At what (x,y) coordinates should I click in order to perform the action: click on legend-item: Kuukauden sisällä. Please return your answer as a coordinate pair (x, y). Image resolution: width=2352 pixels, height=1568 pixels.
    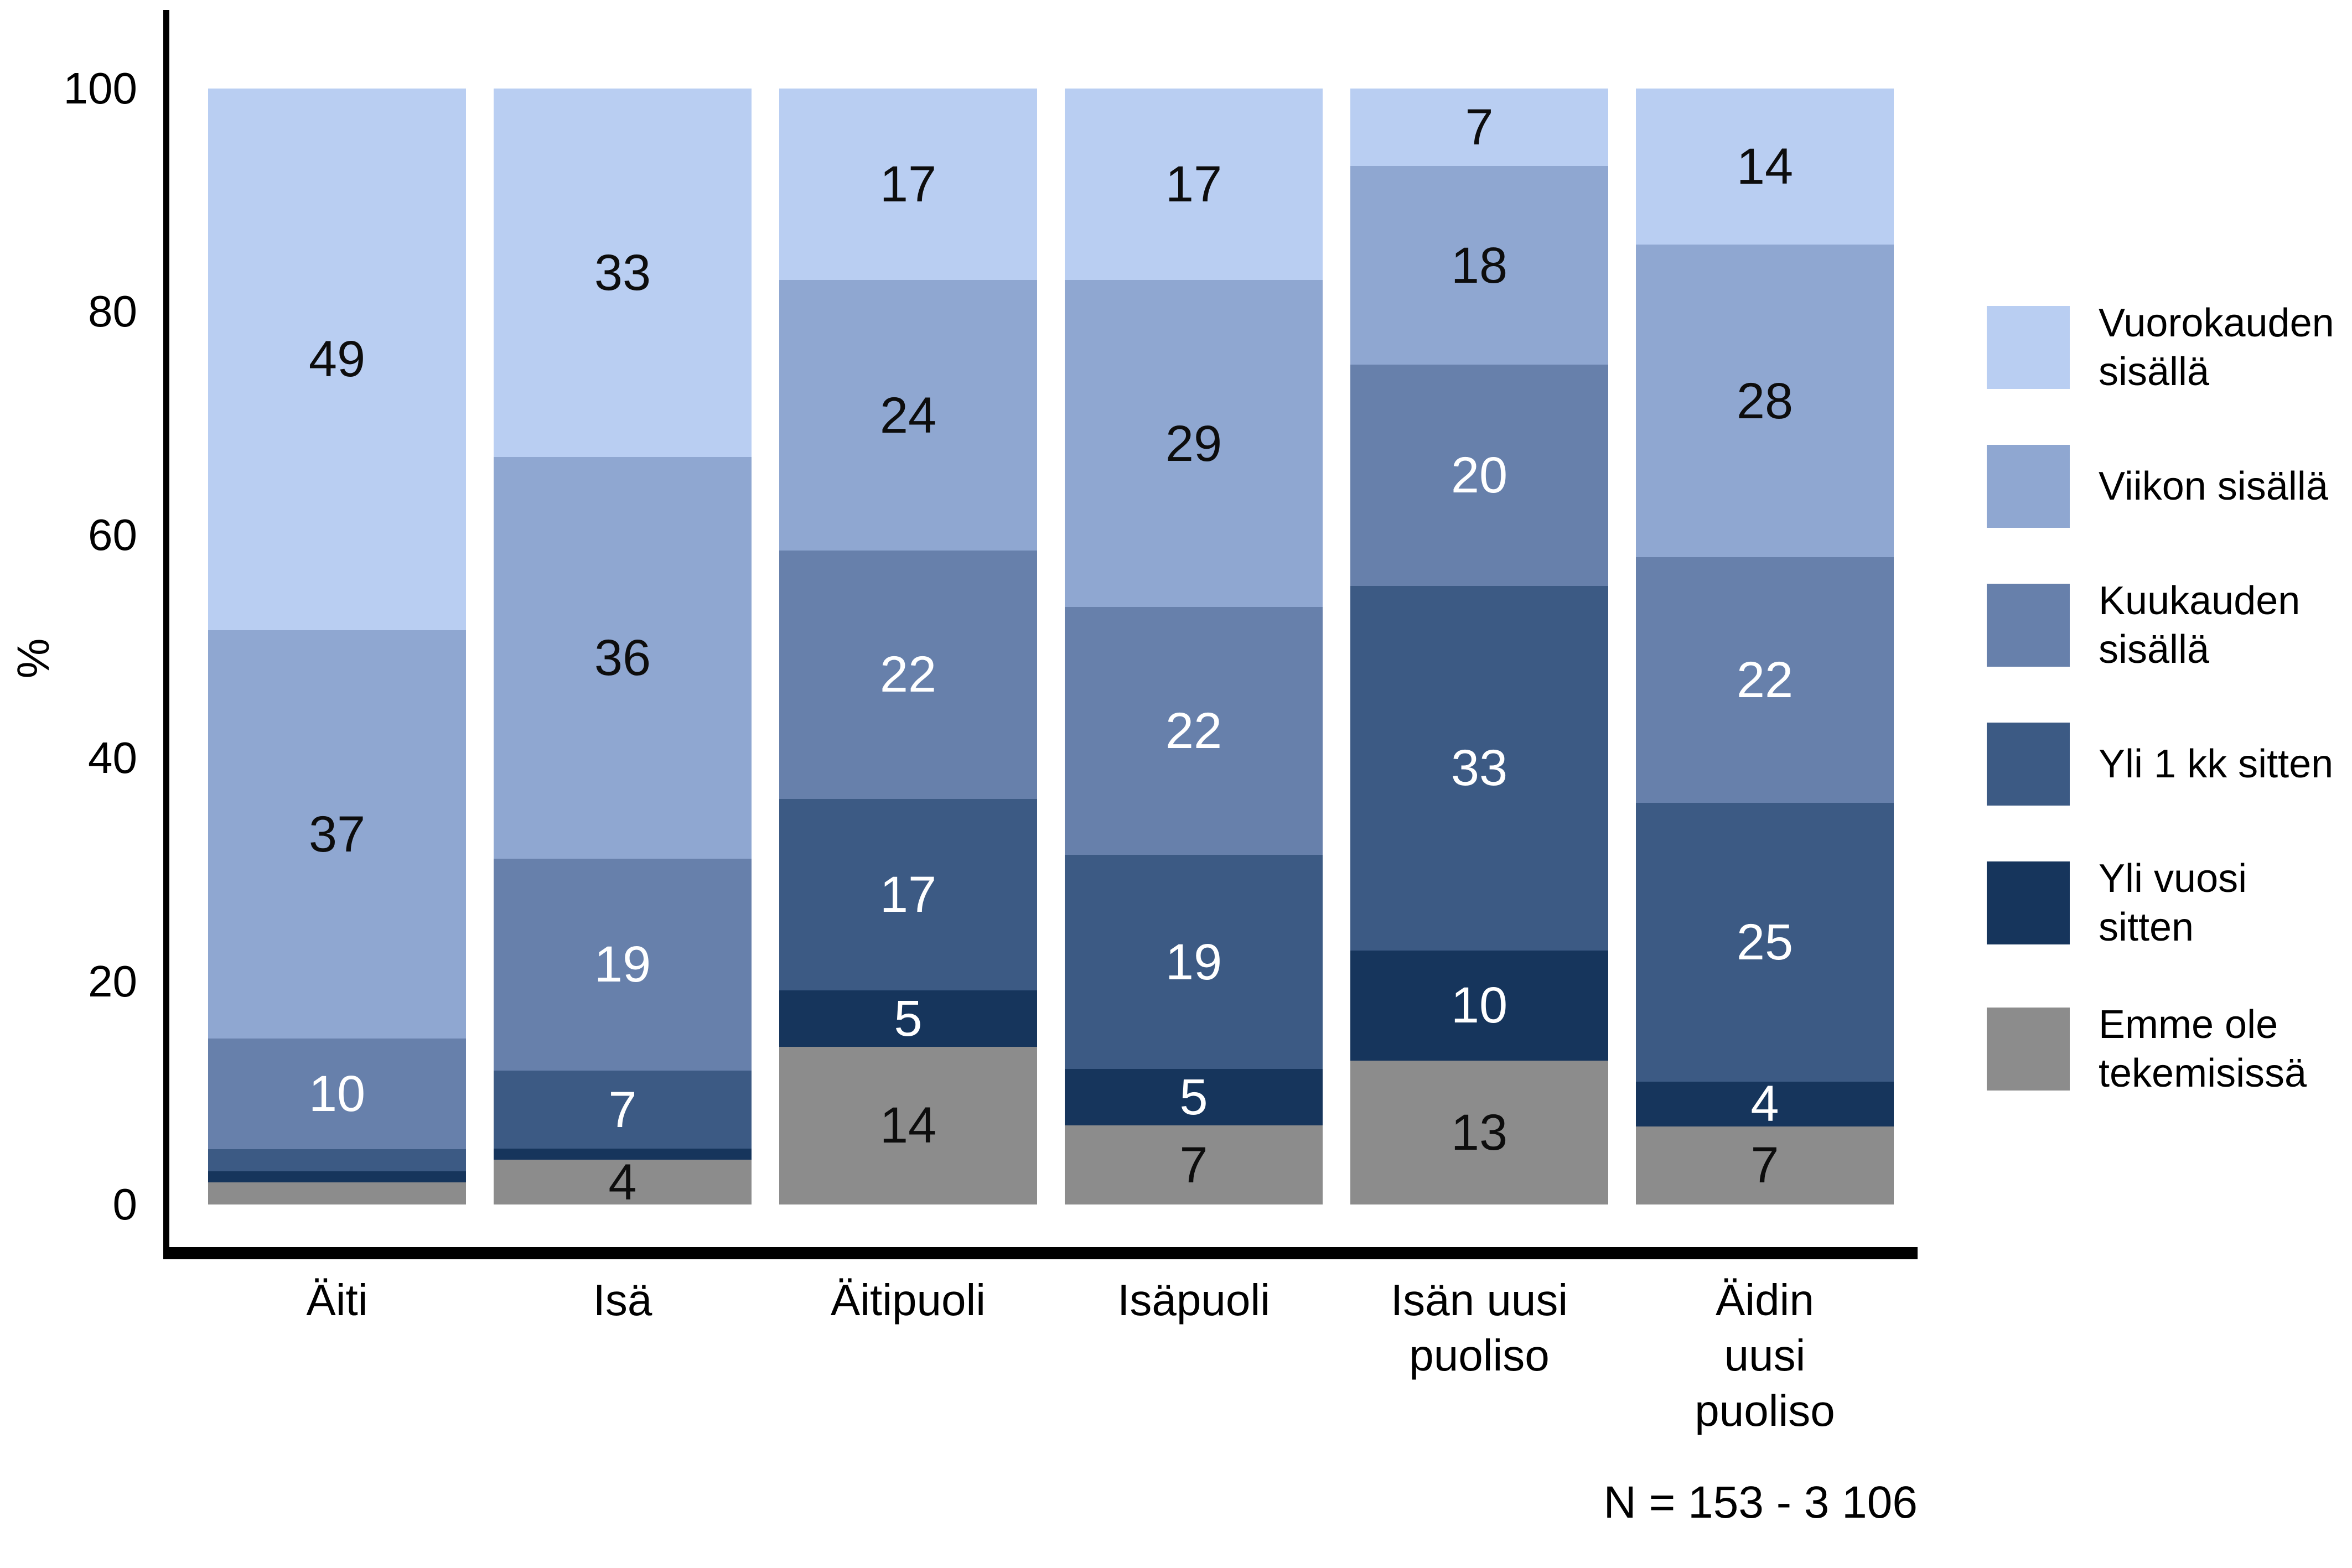
    Looking at the image, I should click on (2169, 625).